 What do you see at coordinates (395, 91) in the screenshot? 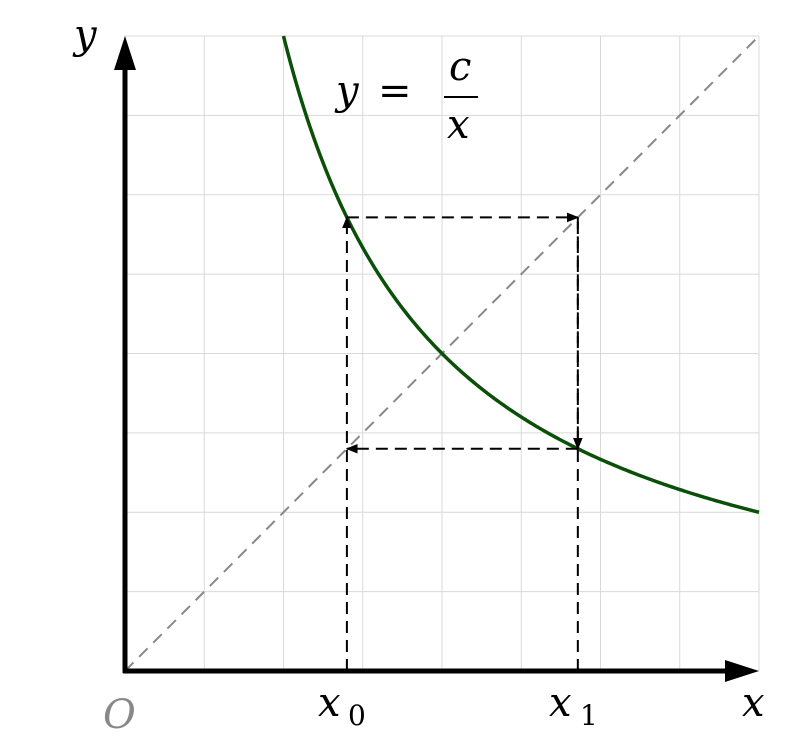
I see `equation-eq: =` at bounding box center [395, 91].